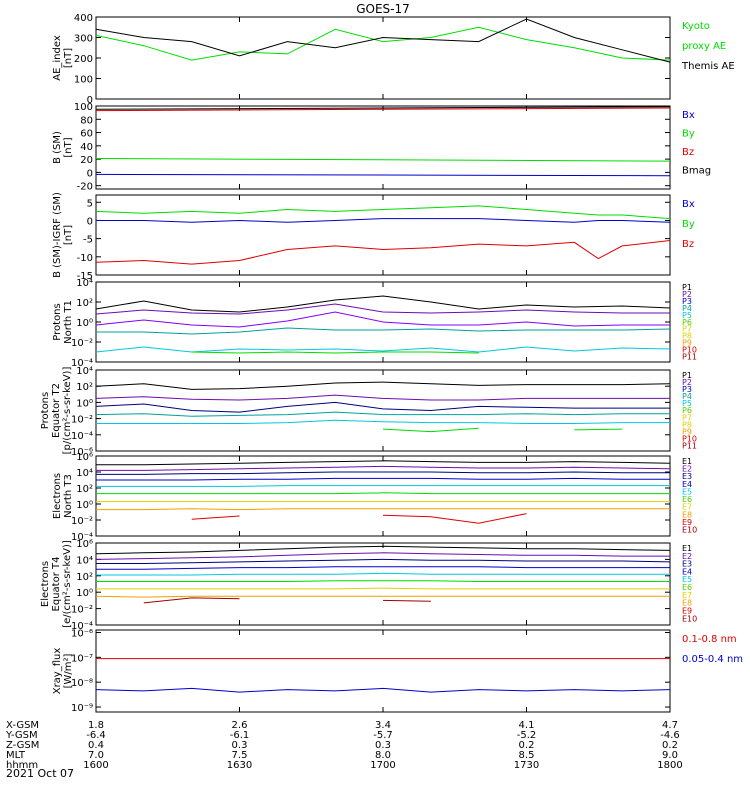  What do you see at coordinates (687, 556) in the screenshot?
I see `legend-entry: E2` at bounding box center [687, 556].